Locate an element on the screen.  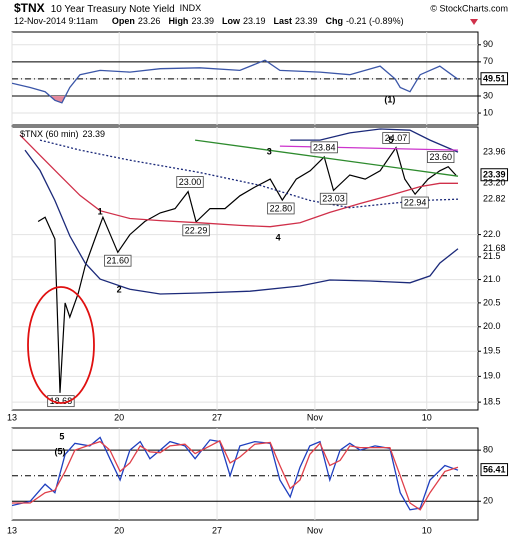
price-callout: 23.00 is located at coordinates (190, 182).